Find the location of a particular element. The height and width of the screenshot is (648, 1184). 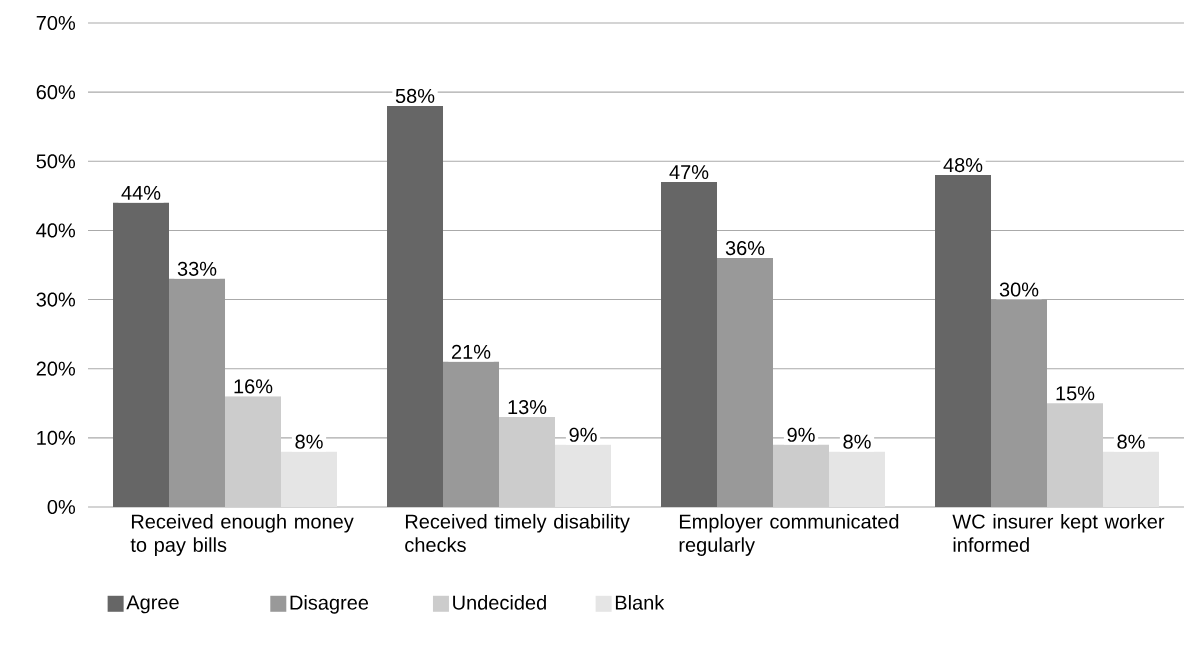

y-tick-label: 10% is located at coordinates (56, 437).